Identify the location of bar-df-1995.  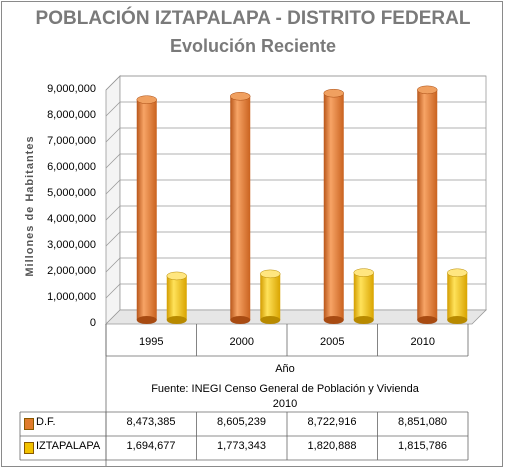
(146, 210).